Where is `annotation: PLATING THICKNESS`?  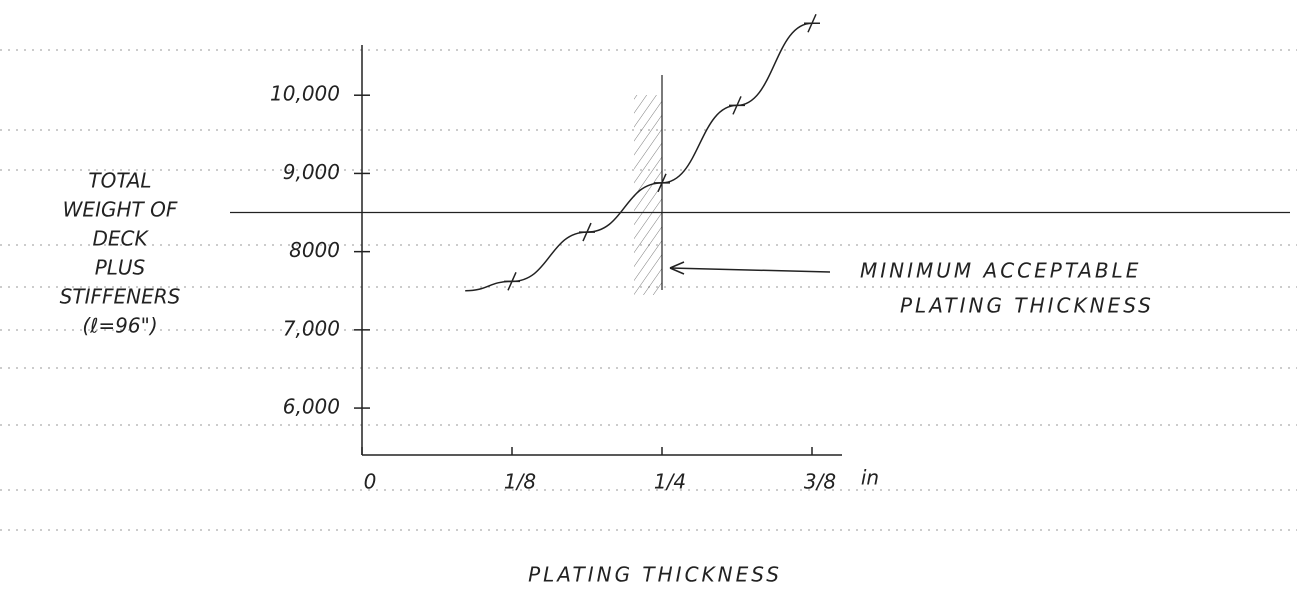 annotation: PLATING THICKNESS is located at coordinates (1027, 306).